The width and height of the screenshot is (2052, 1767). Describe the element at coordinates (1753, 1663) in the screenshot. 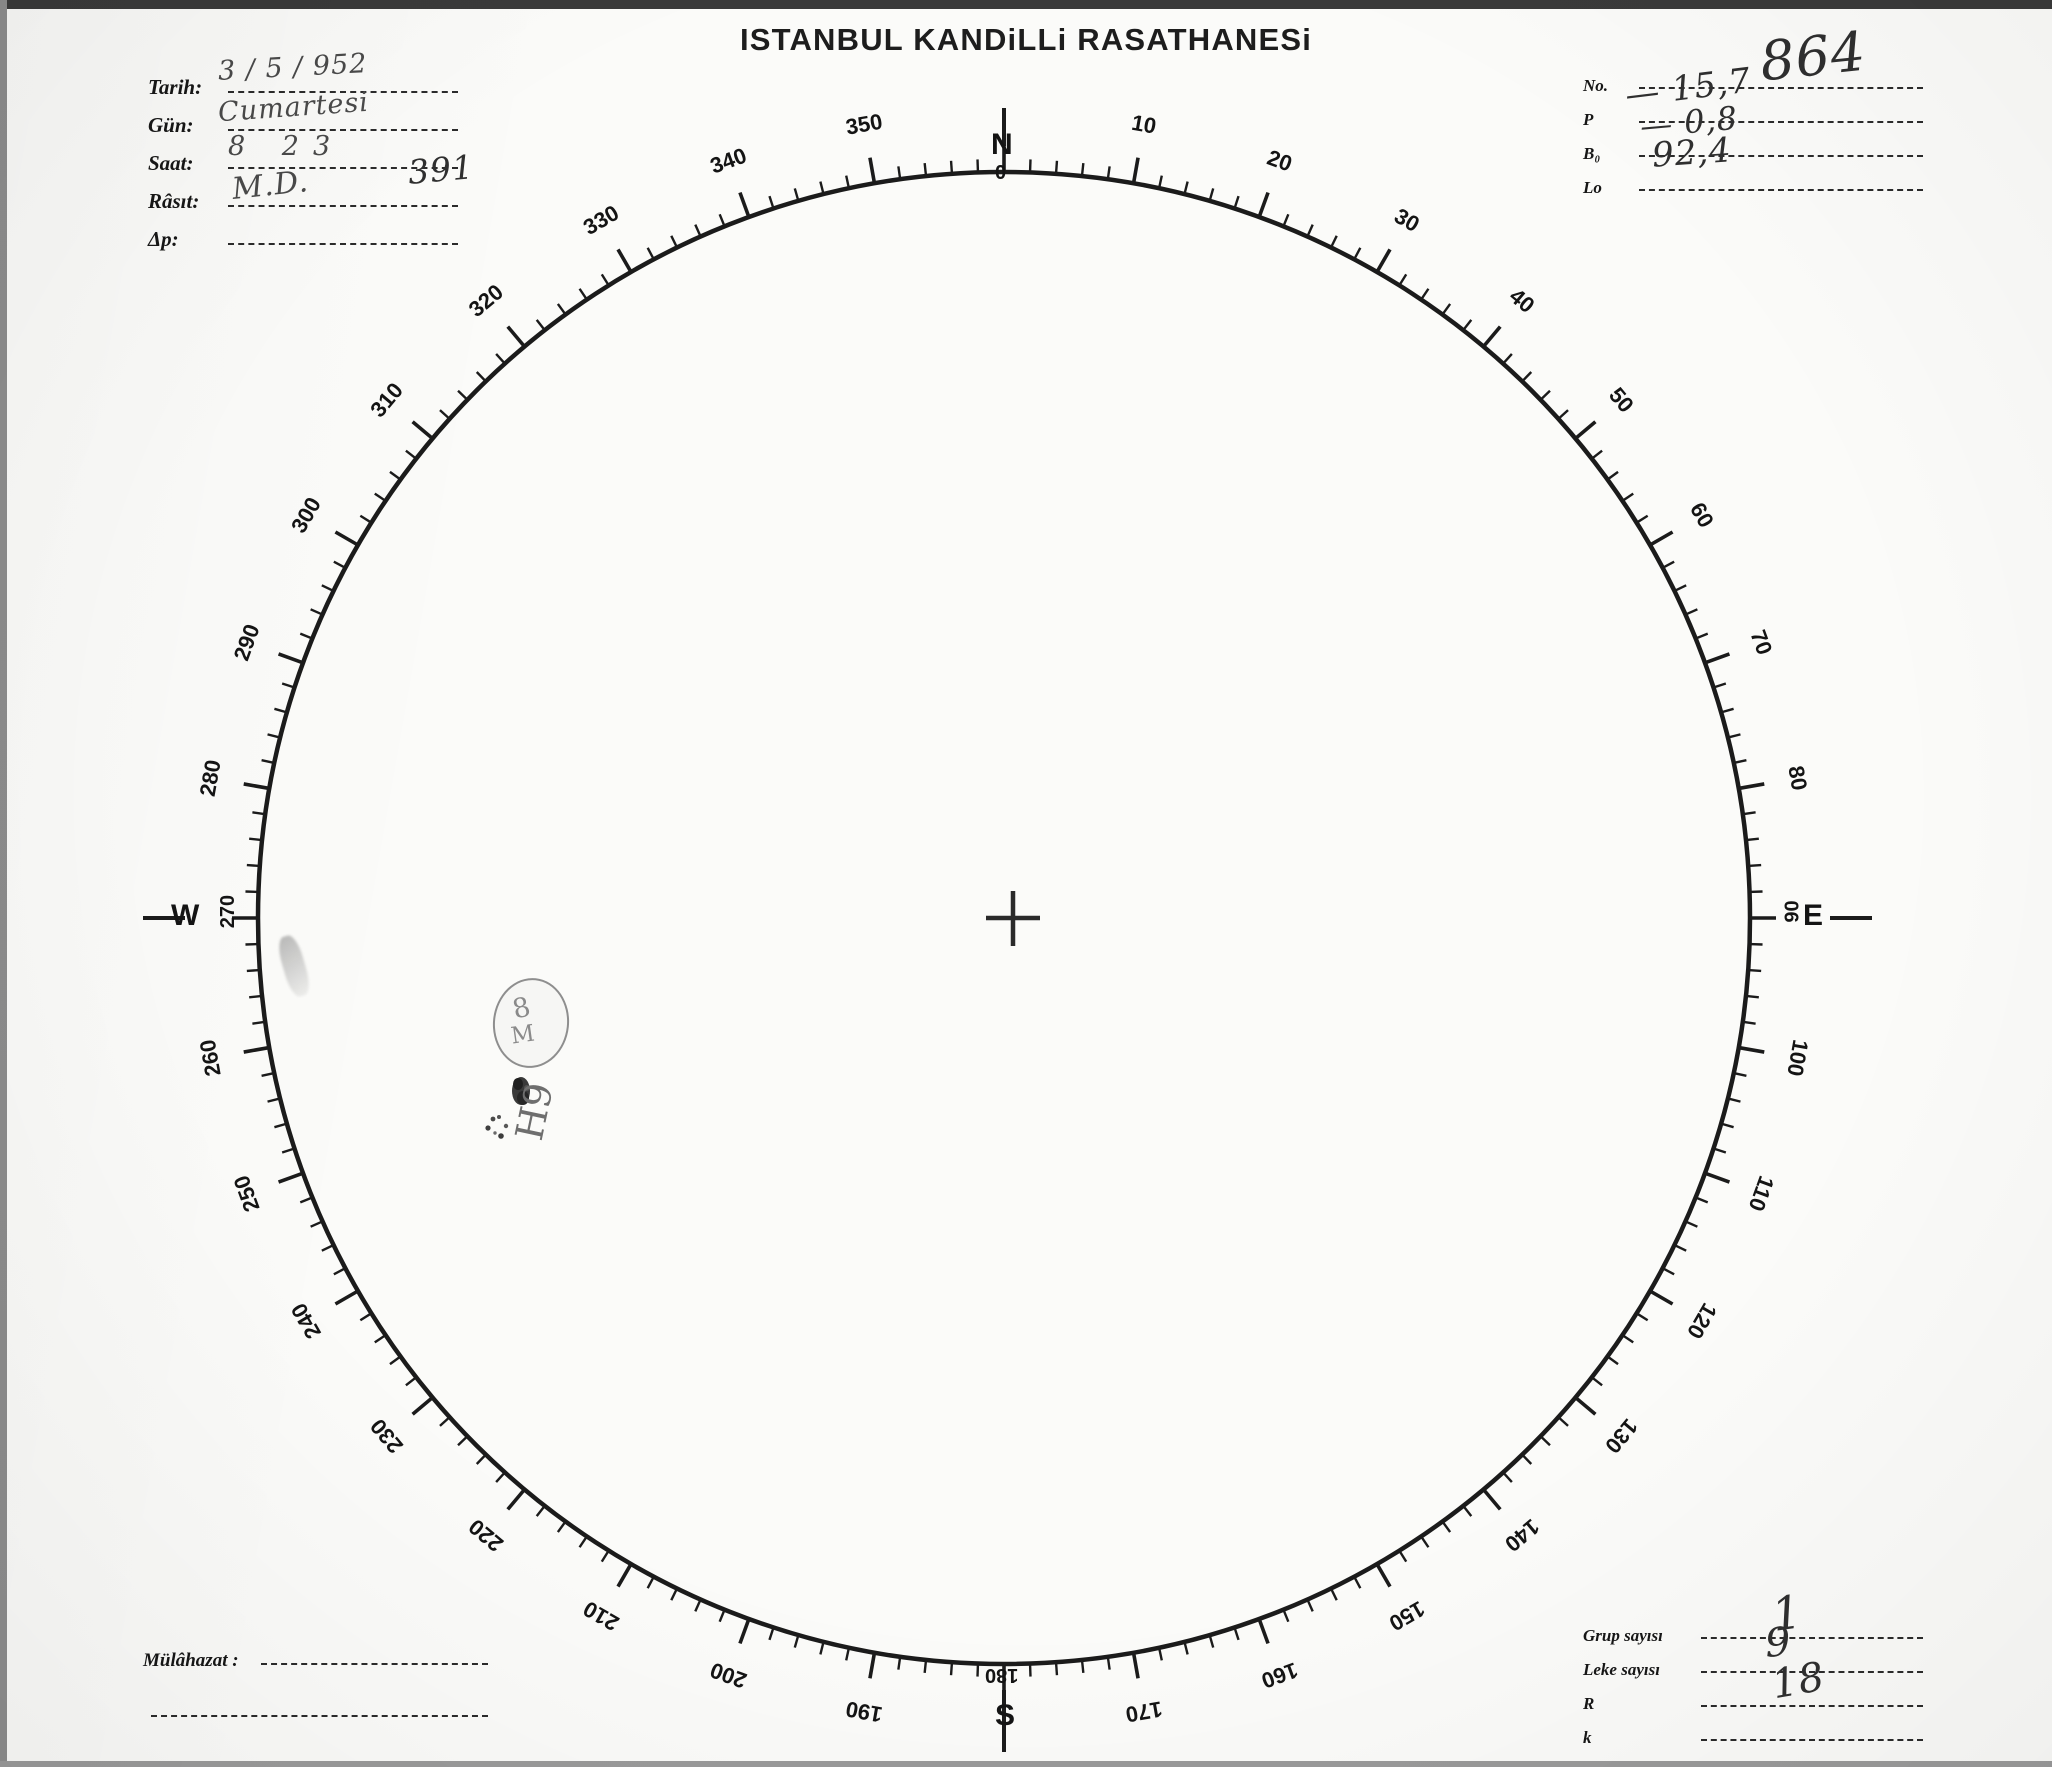

I see `count-row-leke: Leke sayısı` at that location.